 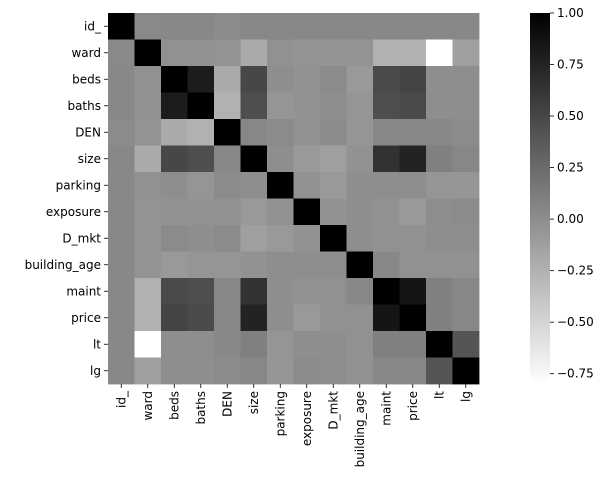 I want to click on heatmap-cell-price-lt, so click(x=439, y=318).